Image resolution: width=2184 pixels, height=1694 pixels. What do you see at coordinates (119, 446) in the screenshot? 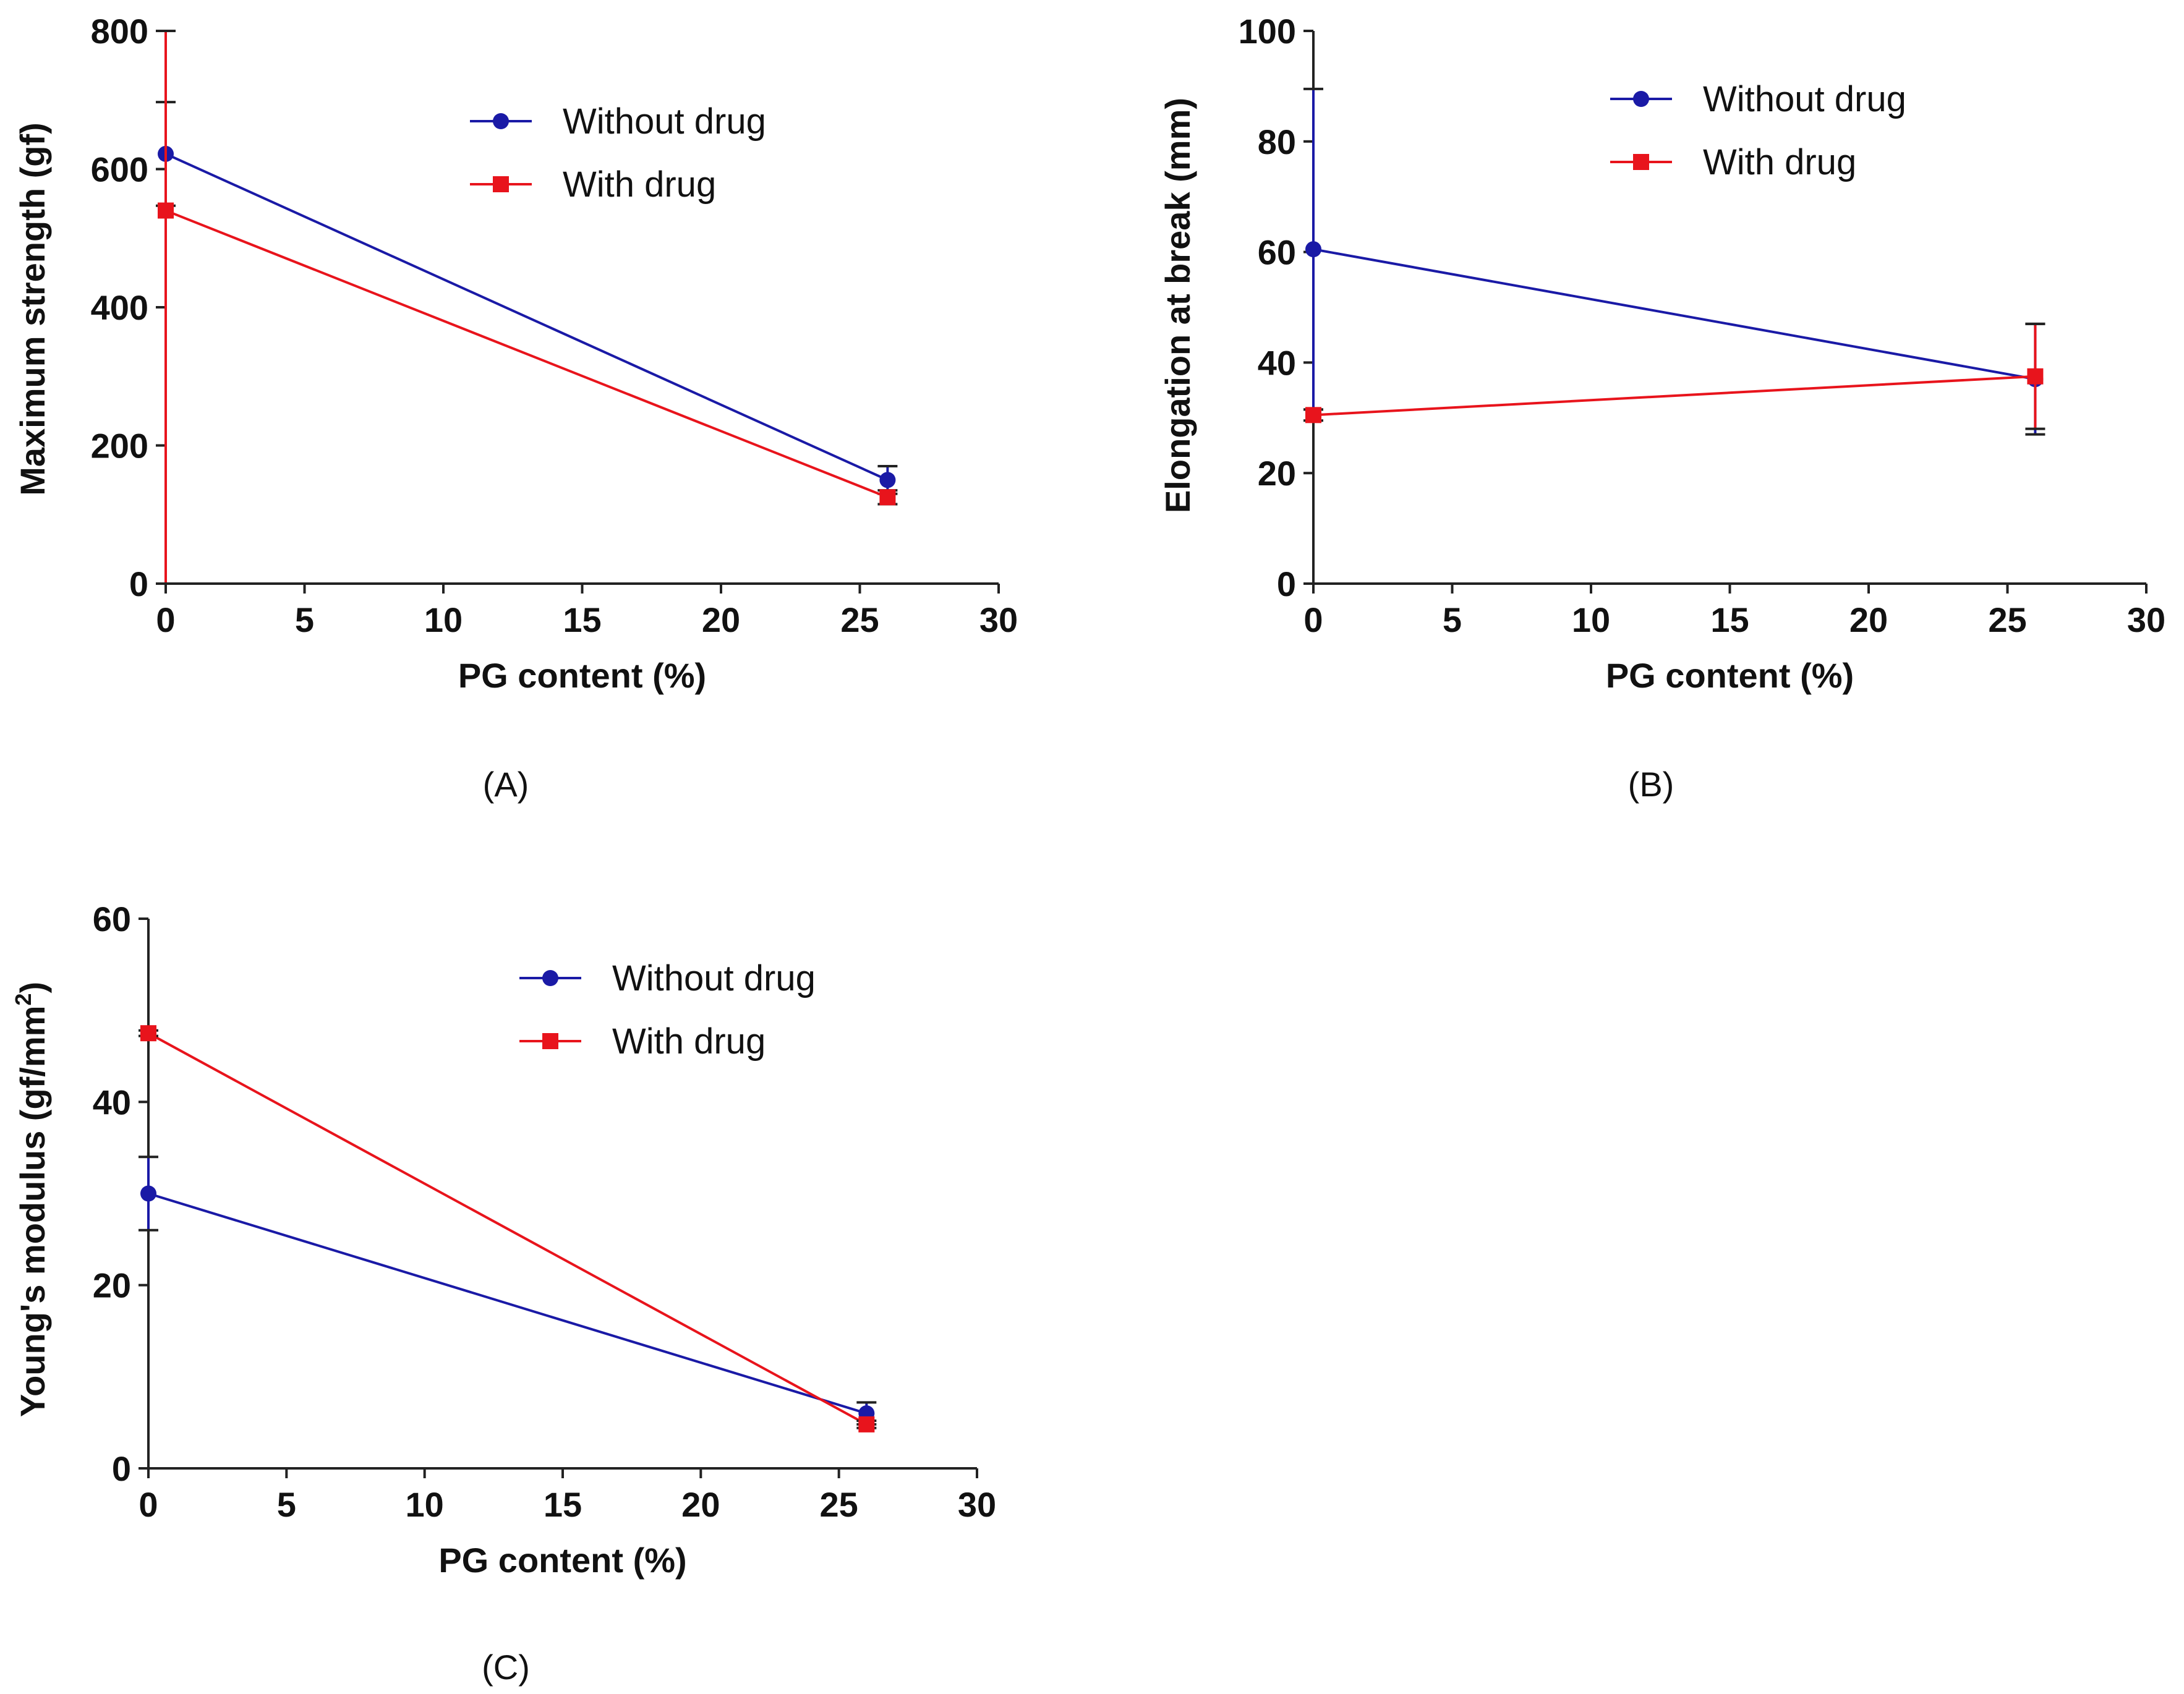
I see `y-tick-label: 200` at bounding box center [119, 446].